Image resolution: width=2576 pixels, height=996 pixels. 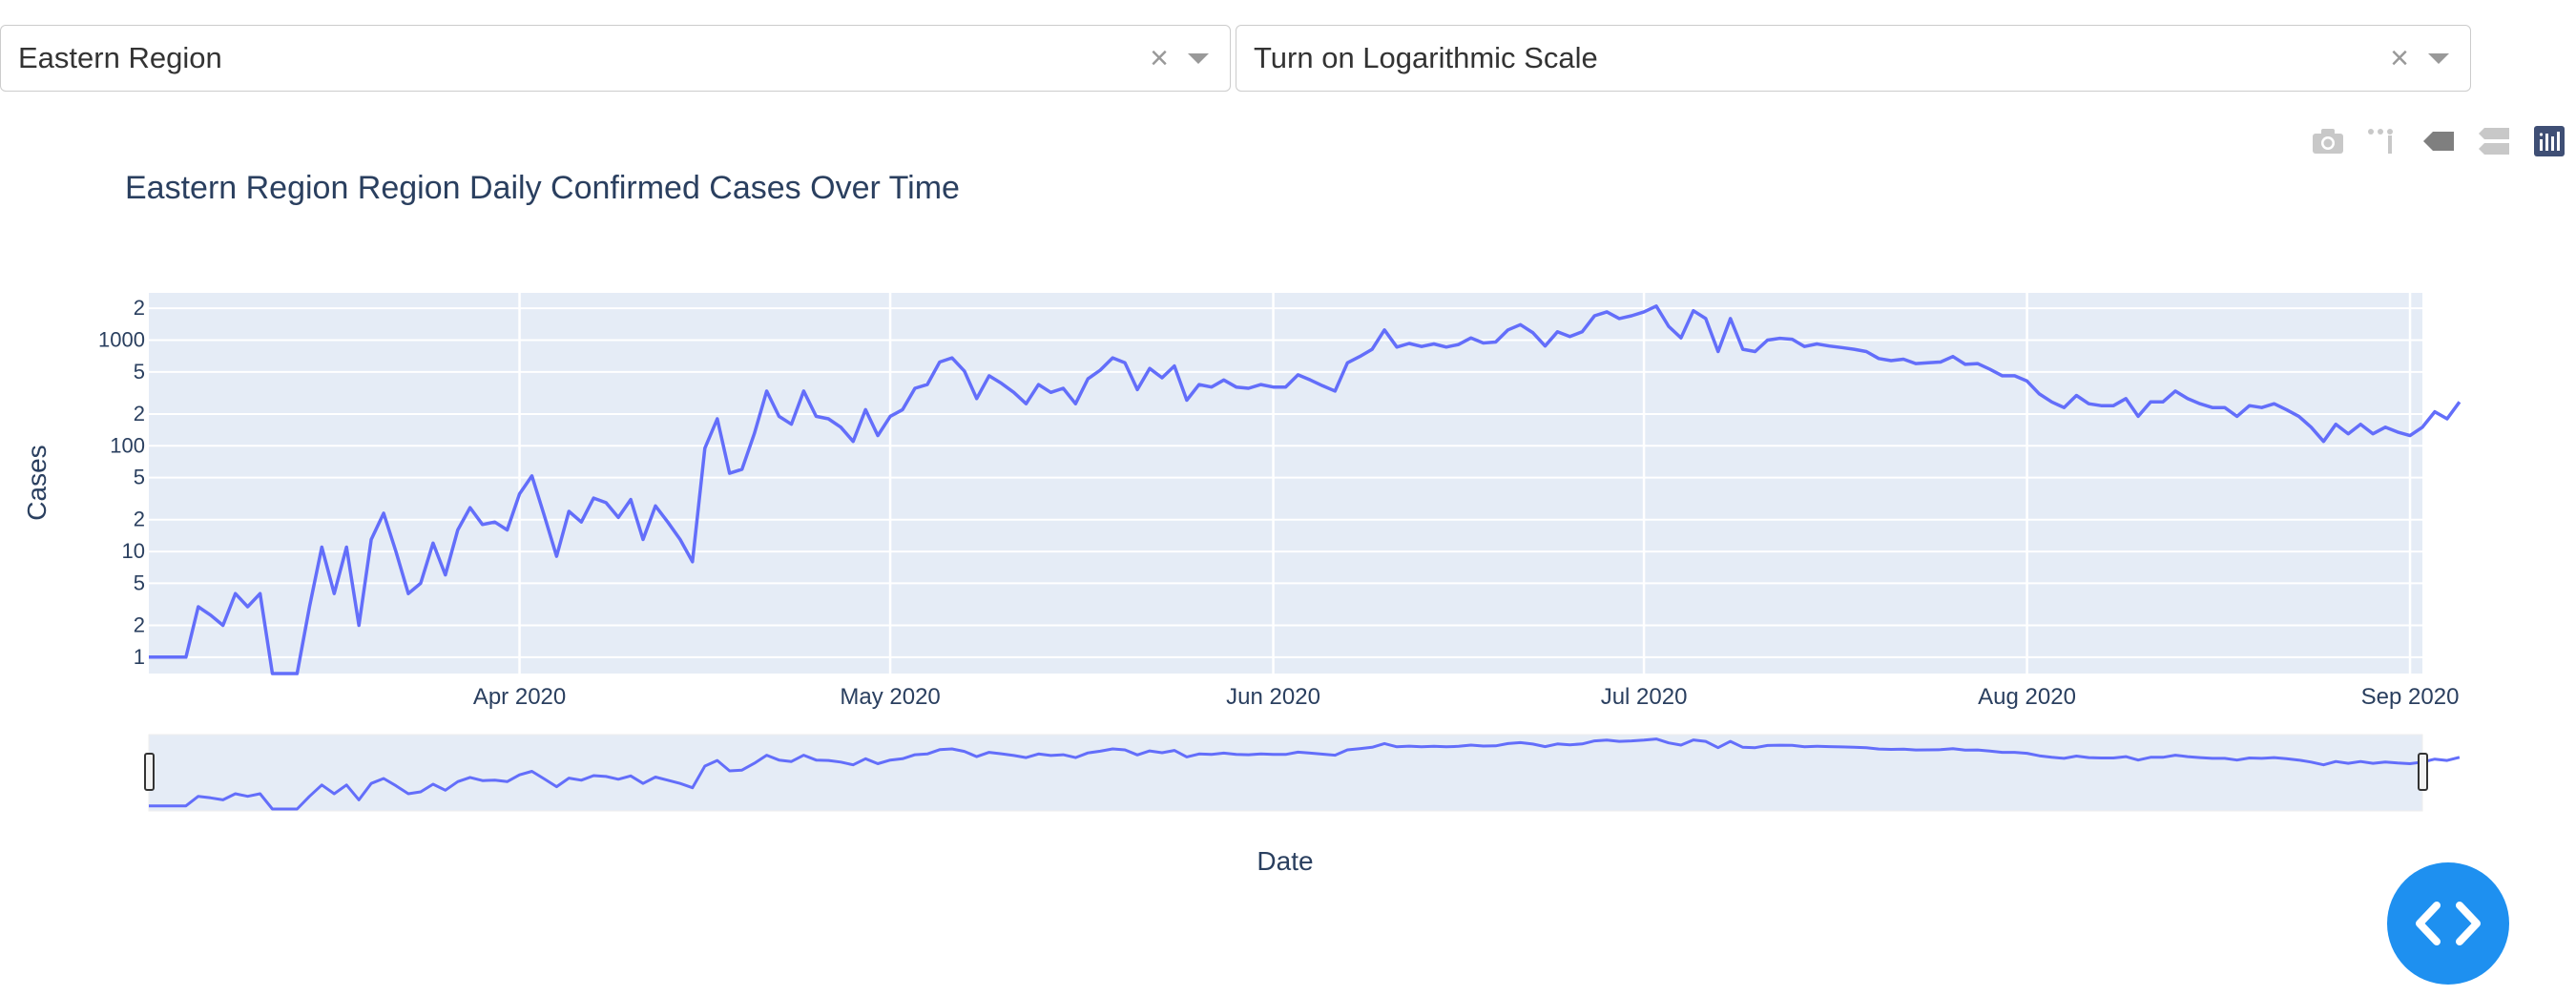 I want to click on x-tick-label: Sep 2020, so click(x=2410, y=697).